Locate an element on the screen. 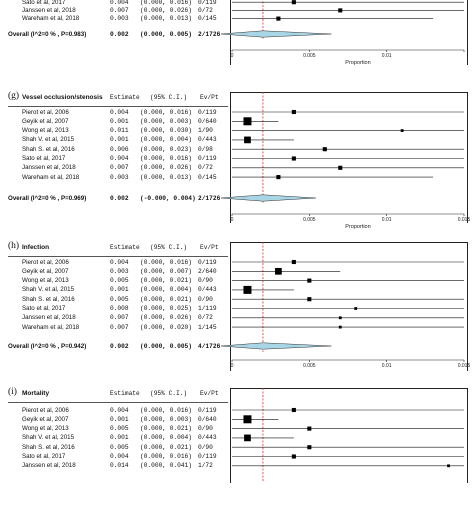 The image size is (474, 532). study-events: 1/72 is located at coordinates (205, 466).